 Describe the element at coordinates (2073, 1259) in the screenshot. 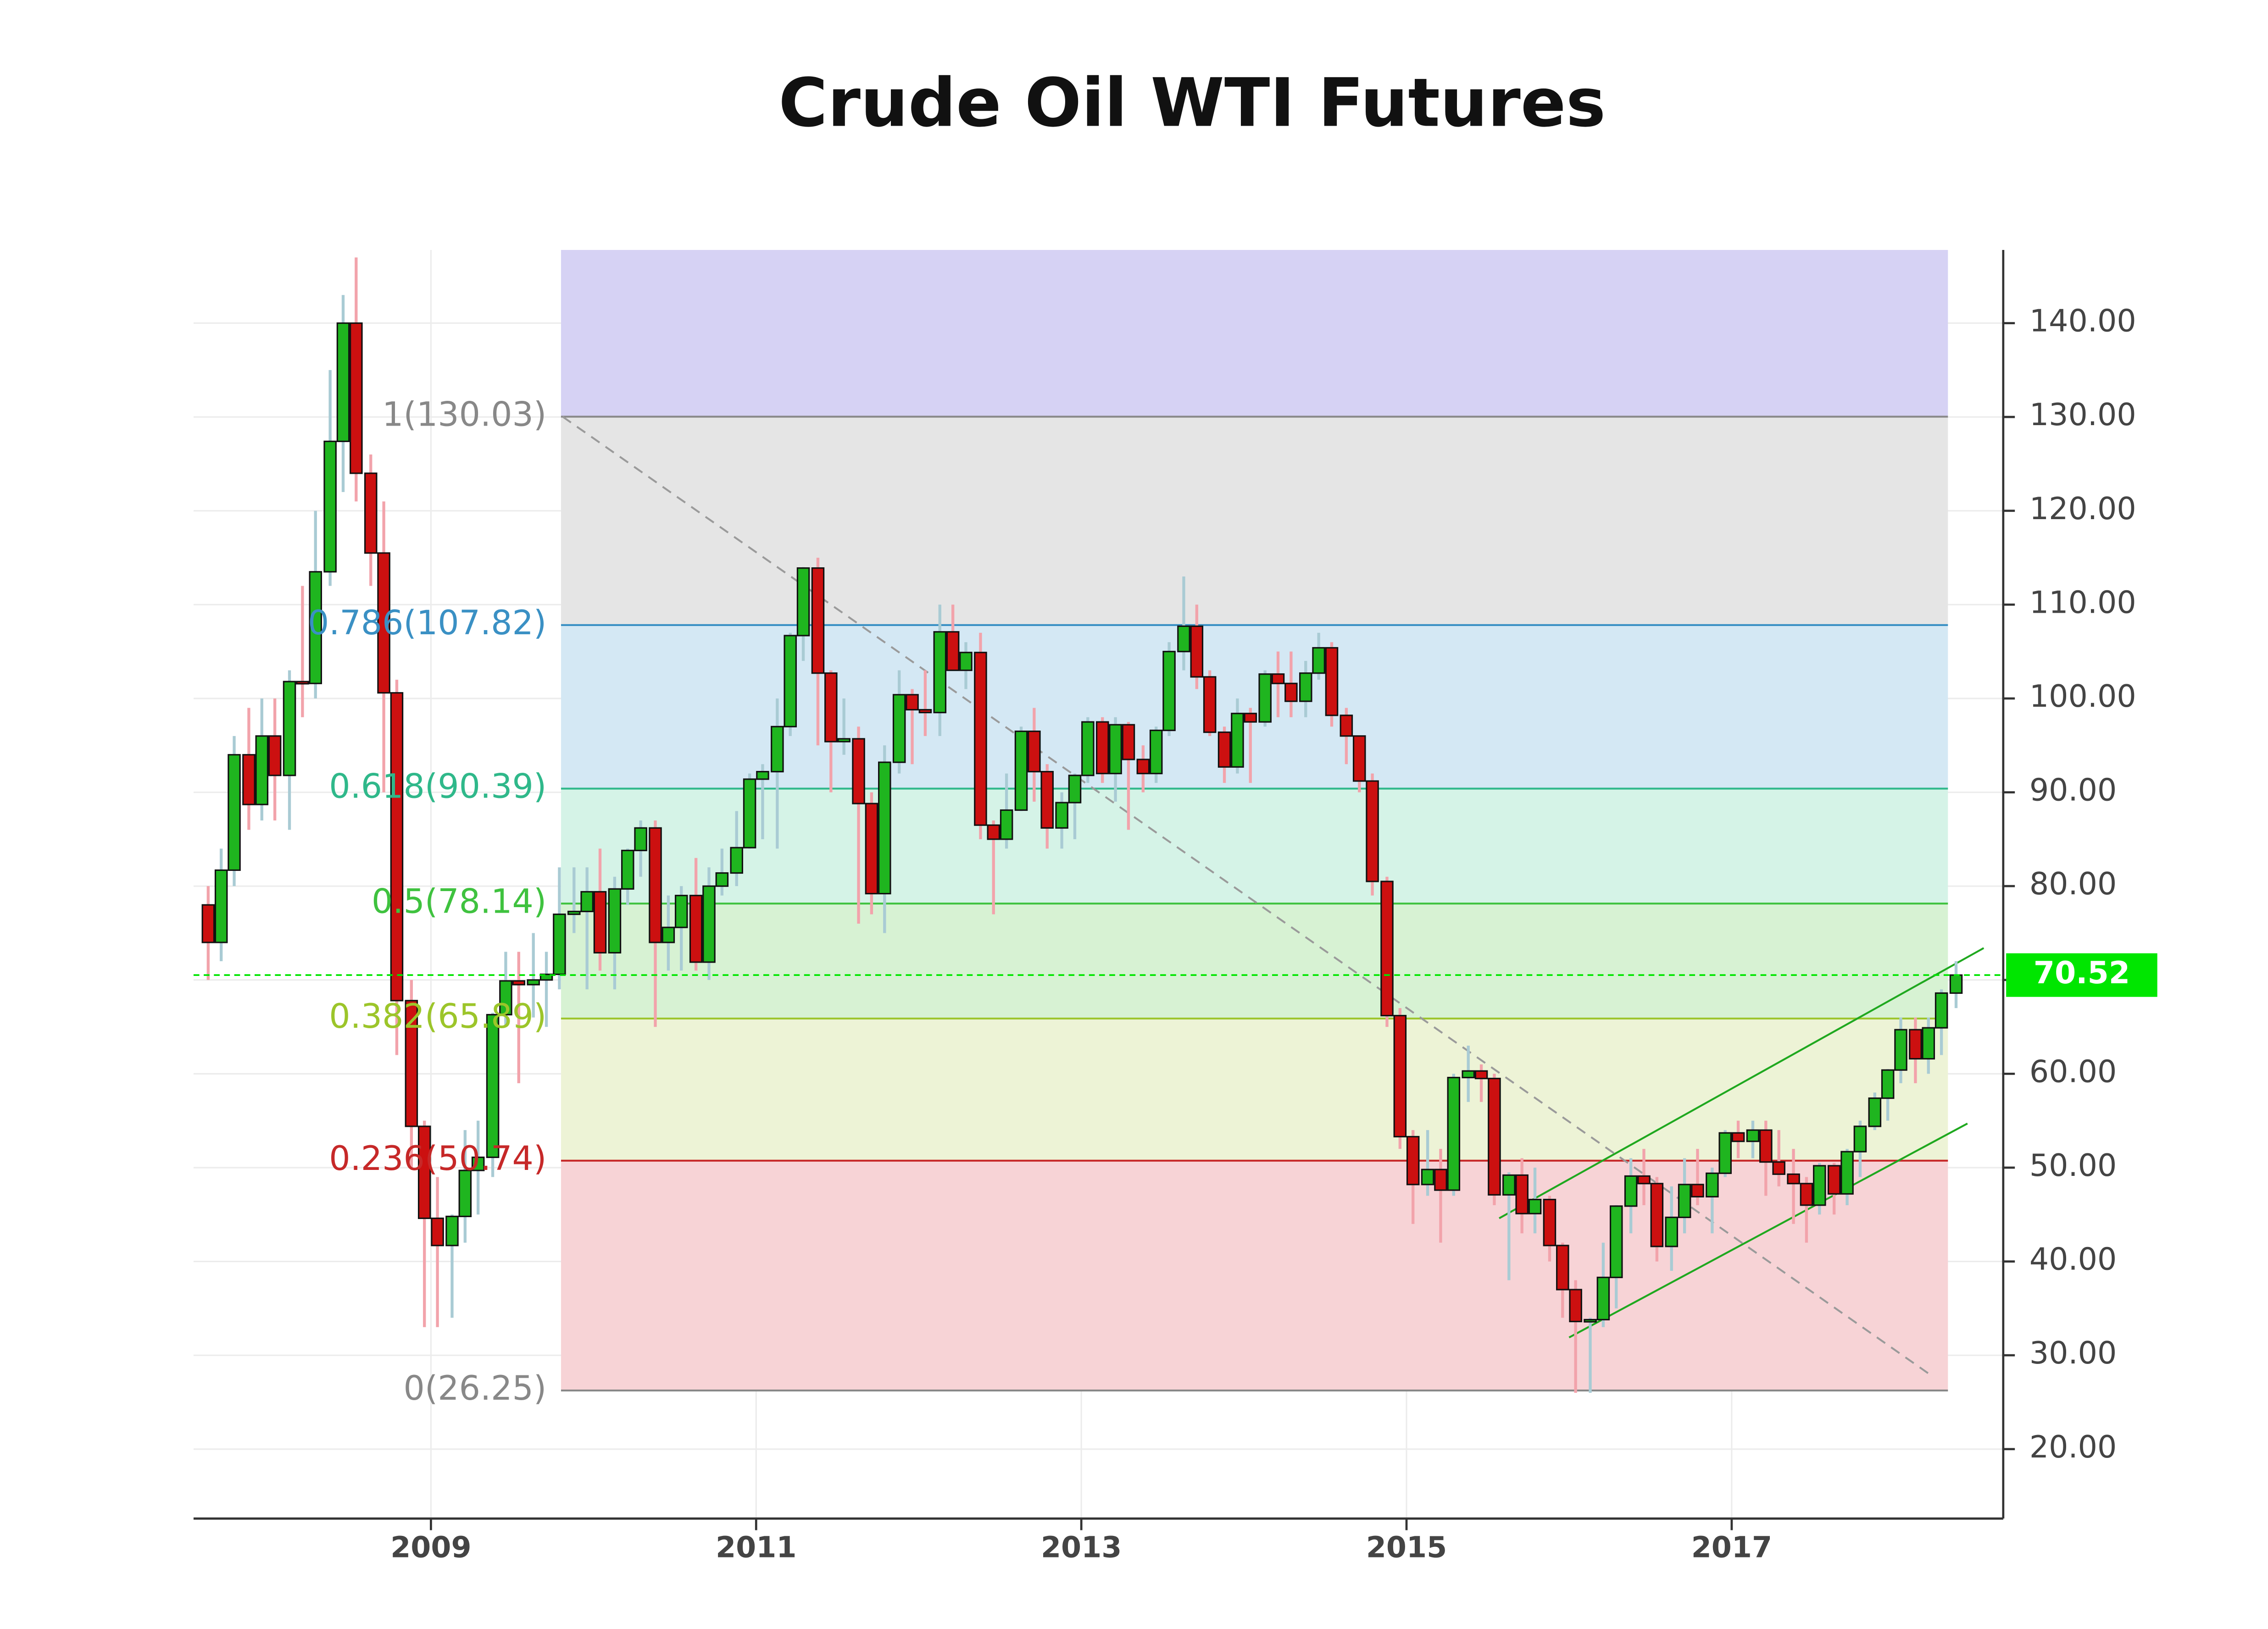

I see `y-tick-label: 40.00` at that location.